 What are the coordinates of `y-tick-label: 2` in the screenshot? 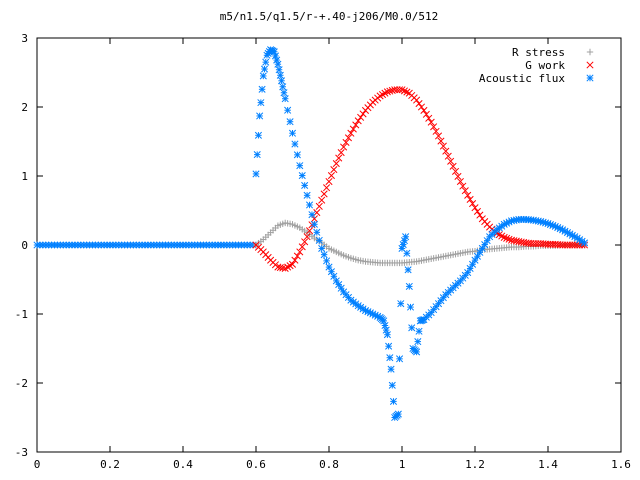 It's located at (24, 107).